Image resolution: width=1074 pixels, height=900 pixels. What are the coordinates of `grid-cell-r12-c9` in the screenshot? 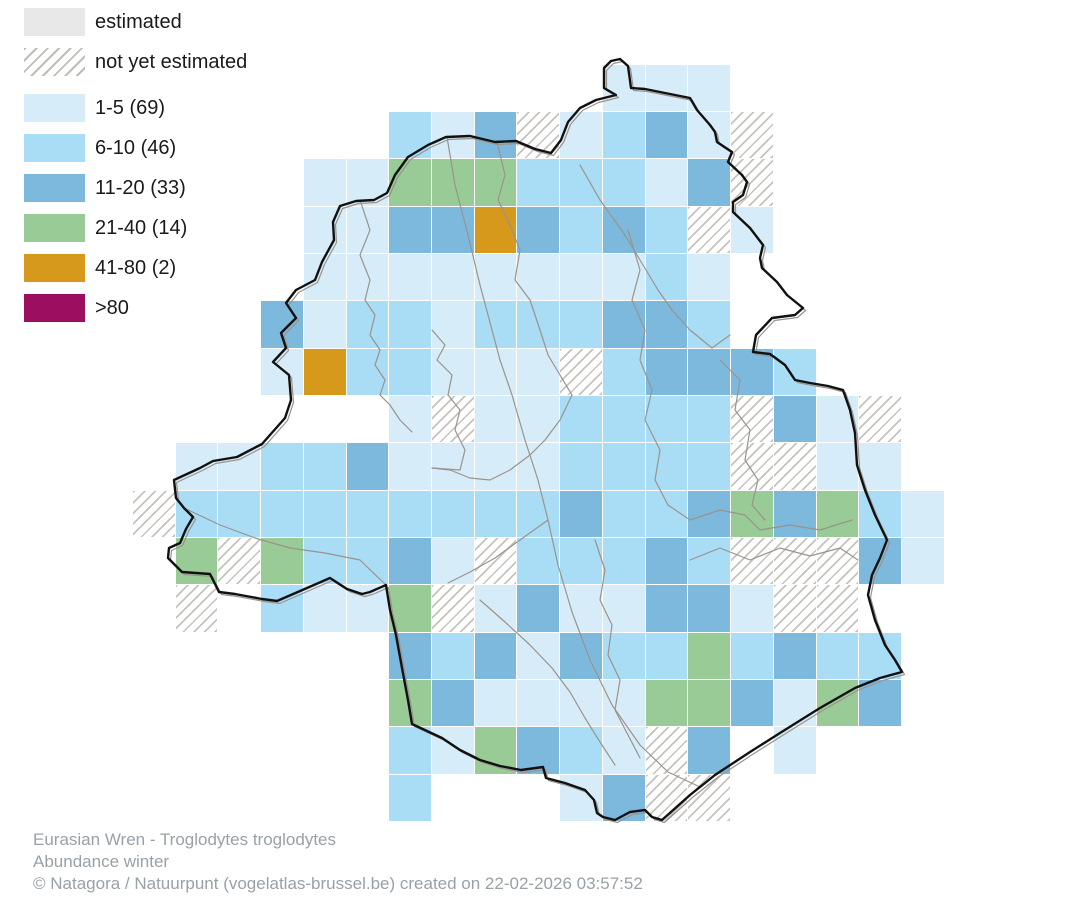 It's located at (538, 655).